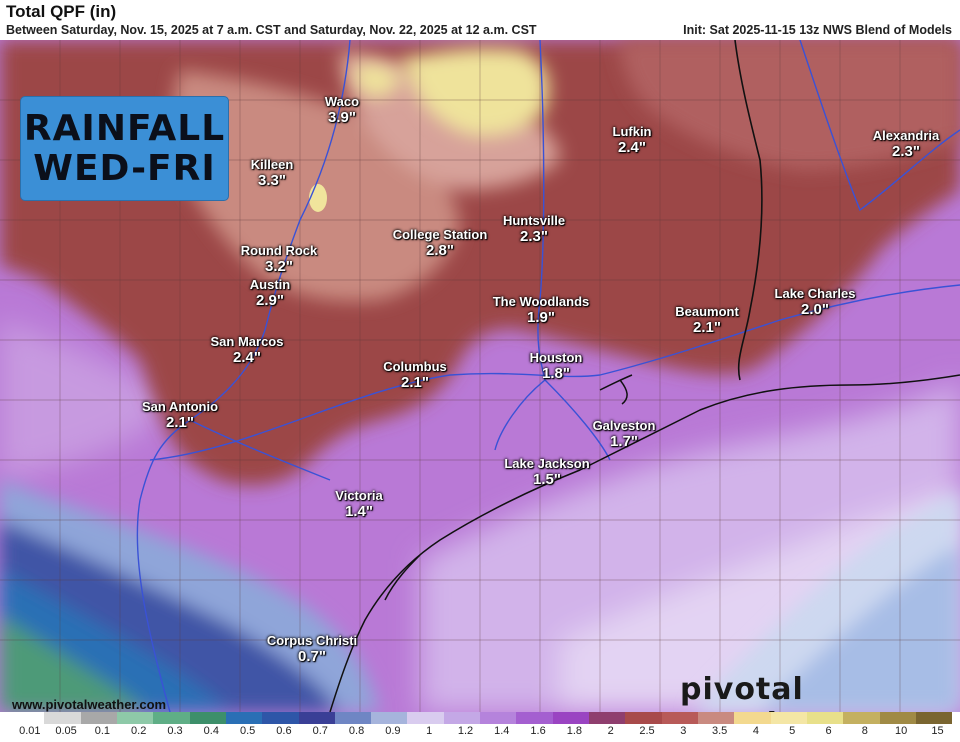 The image size is (960, 742). Describe the element at coordinates (755, 731) in the screenshot. I see `legend-label: 4` at that location.